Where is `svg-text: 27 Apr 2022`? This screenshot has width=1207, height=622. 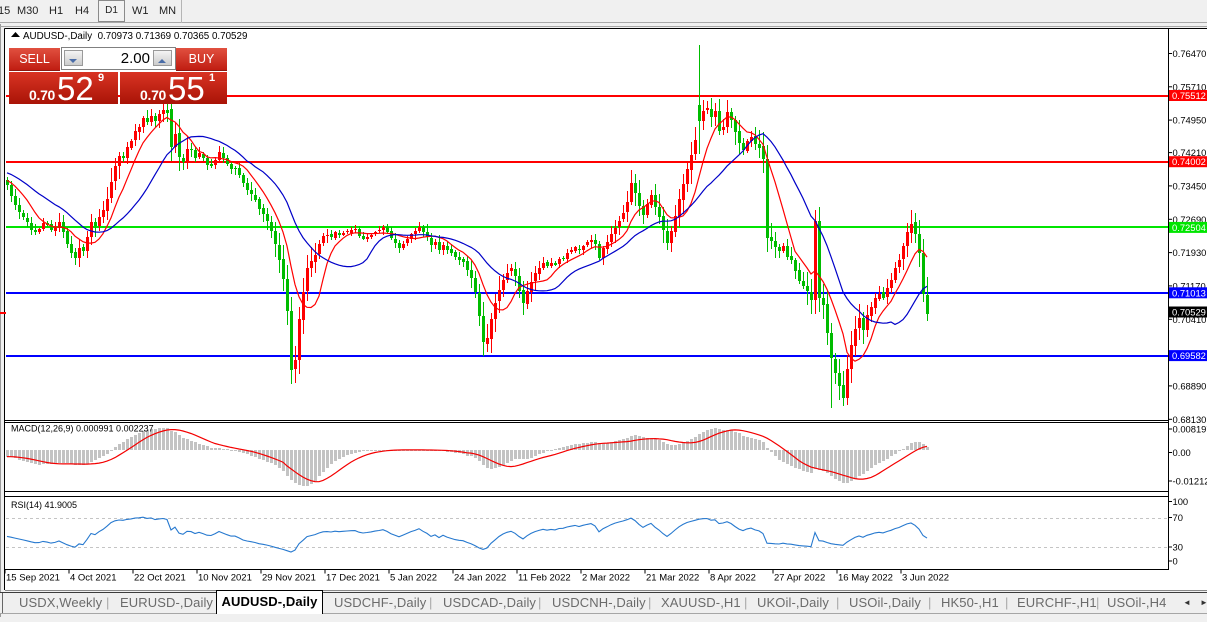 svg-text: 27 Apr 2022 is located at coordinates (799, 578).